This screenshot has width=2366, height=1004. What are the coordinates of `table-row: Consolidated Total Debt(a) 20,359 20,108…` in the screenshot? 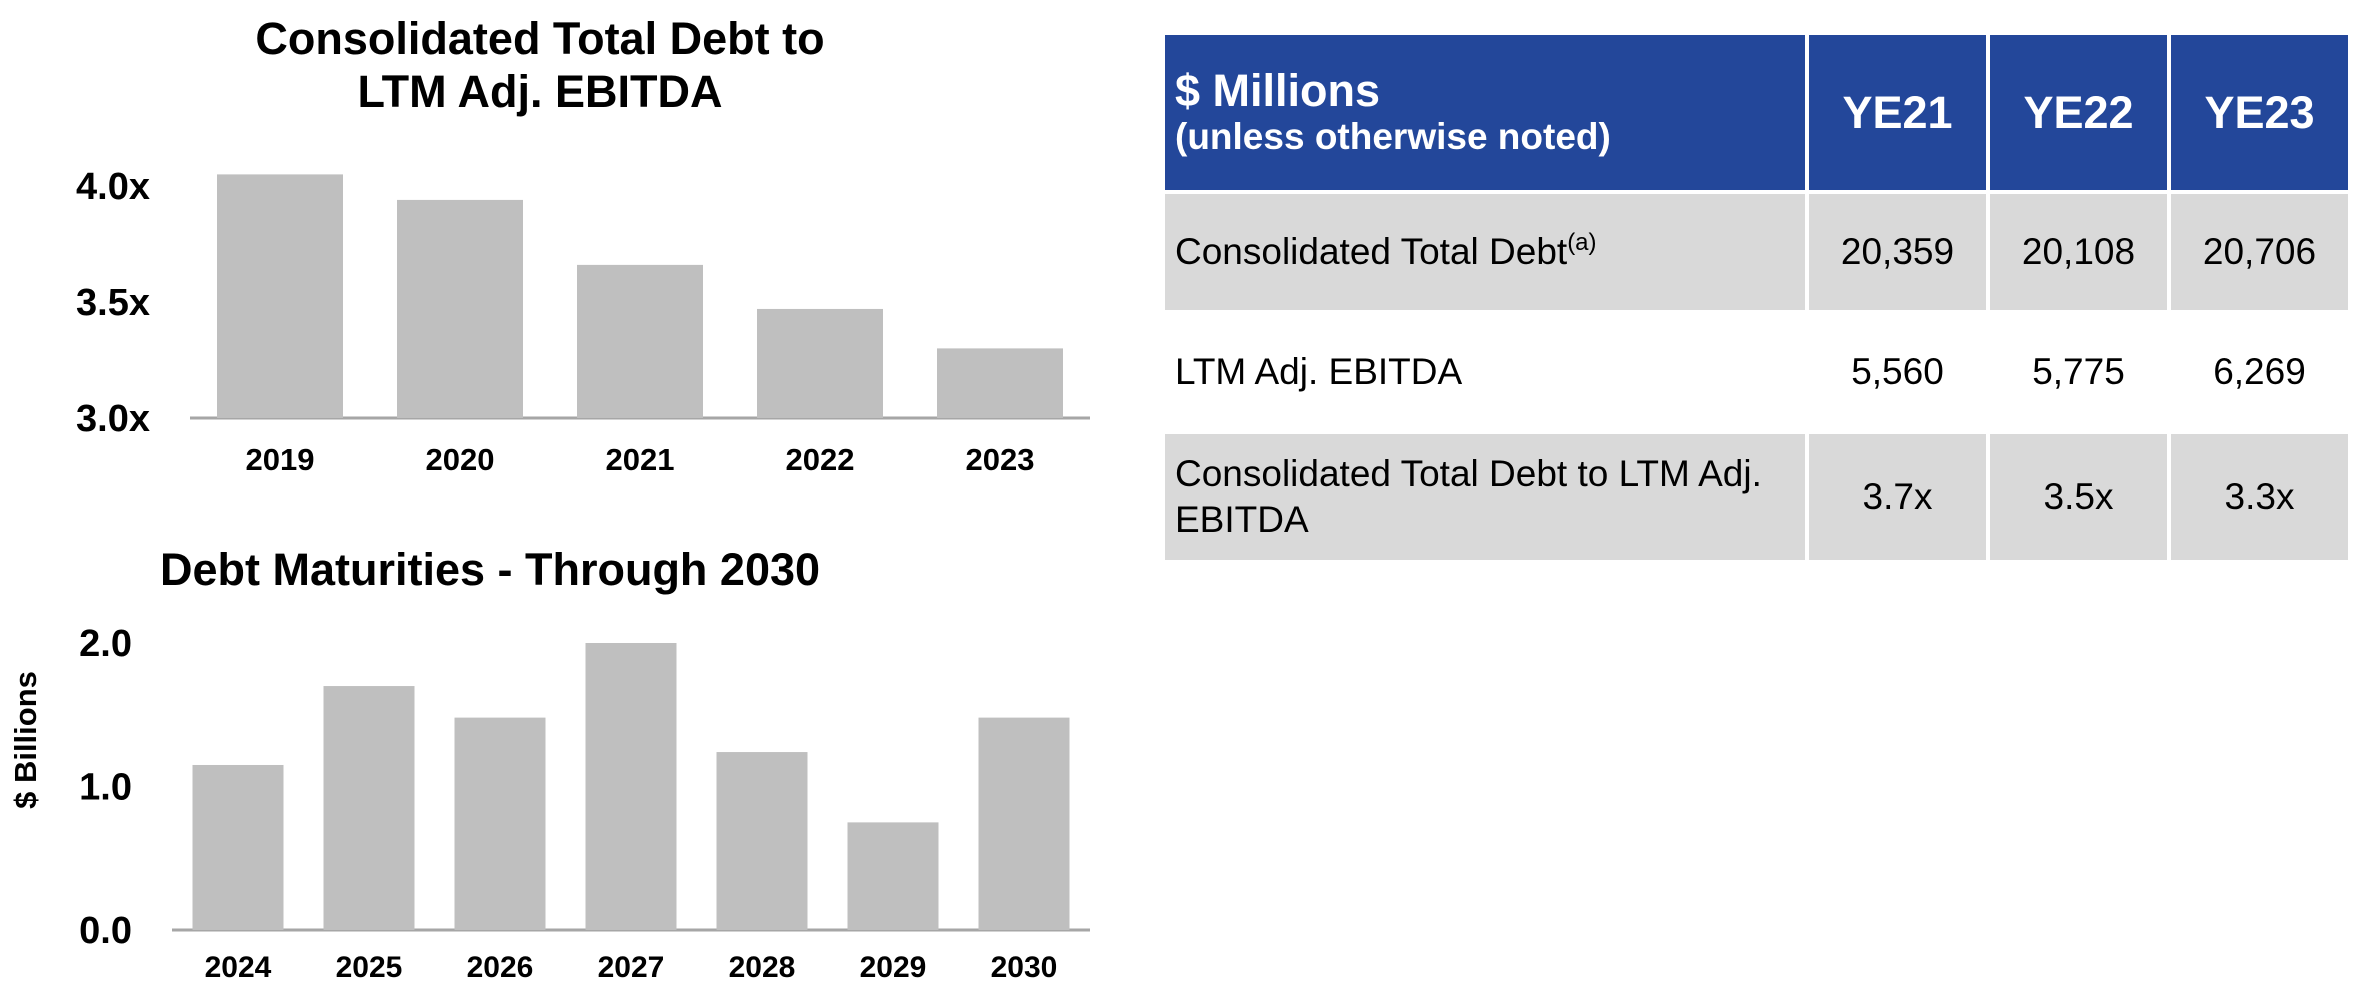 It's located at (1756, 252).